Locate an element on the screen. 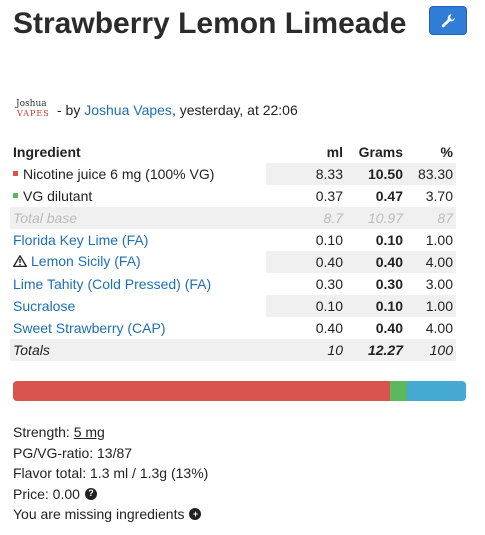 The width and height of the screenshot is (485, 535). header-ingredient: Ingredient is located at coordinates (47, 152).